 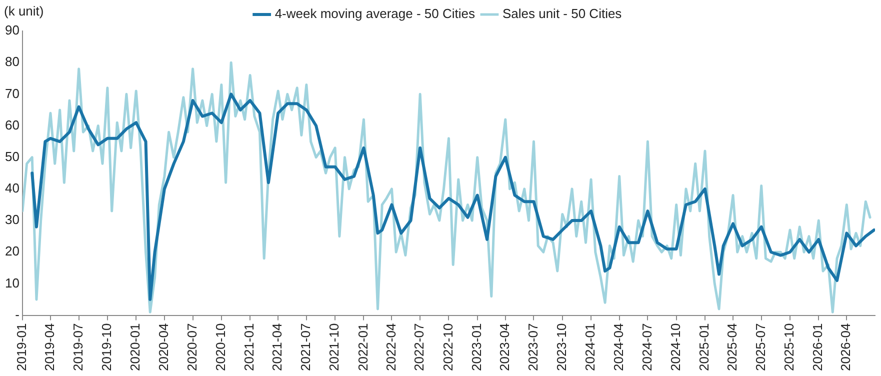 What do you see at coordinates (249, 347) in the screenshot?
I see `x-tick-label: 2021-01` at bounding box center [249, 347].